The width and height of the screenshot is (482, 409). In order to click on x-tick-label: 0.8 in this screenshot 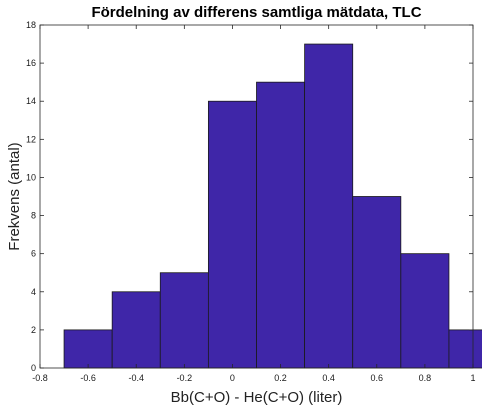, I will do `click(425, 378)`.